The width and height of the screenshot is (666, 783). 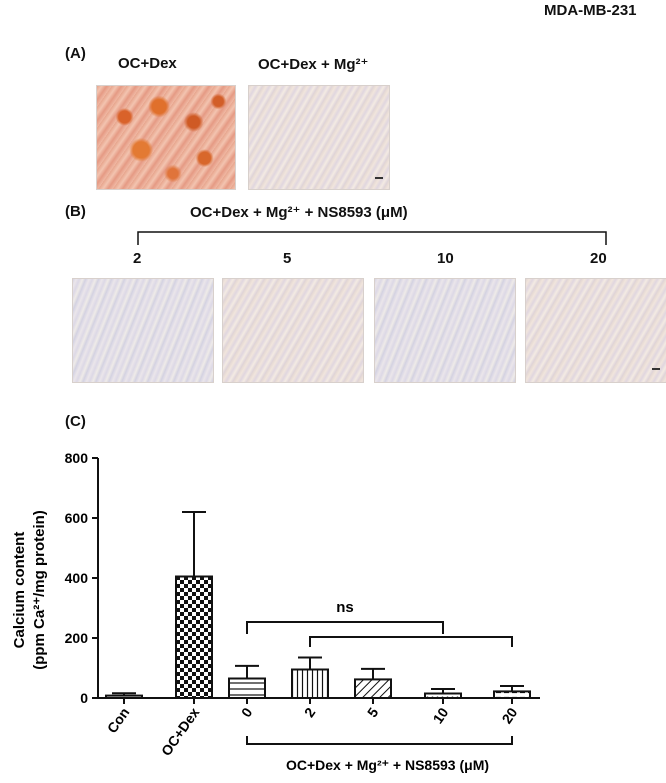 What do you see at coordinates (598, 258) in the screenshot?
I see `conc-label-20: 20` at bounding box center [598, 258].